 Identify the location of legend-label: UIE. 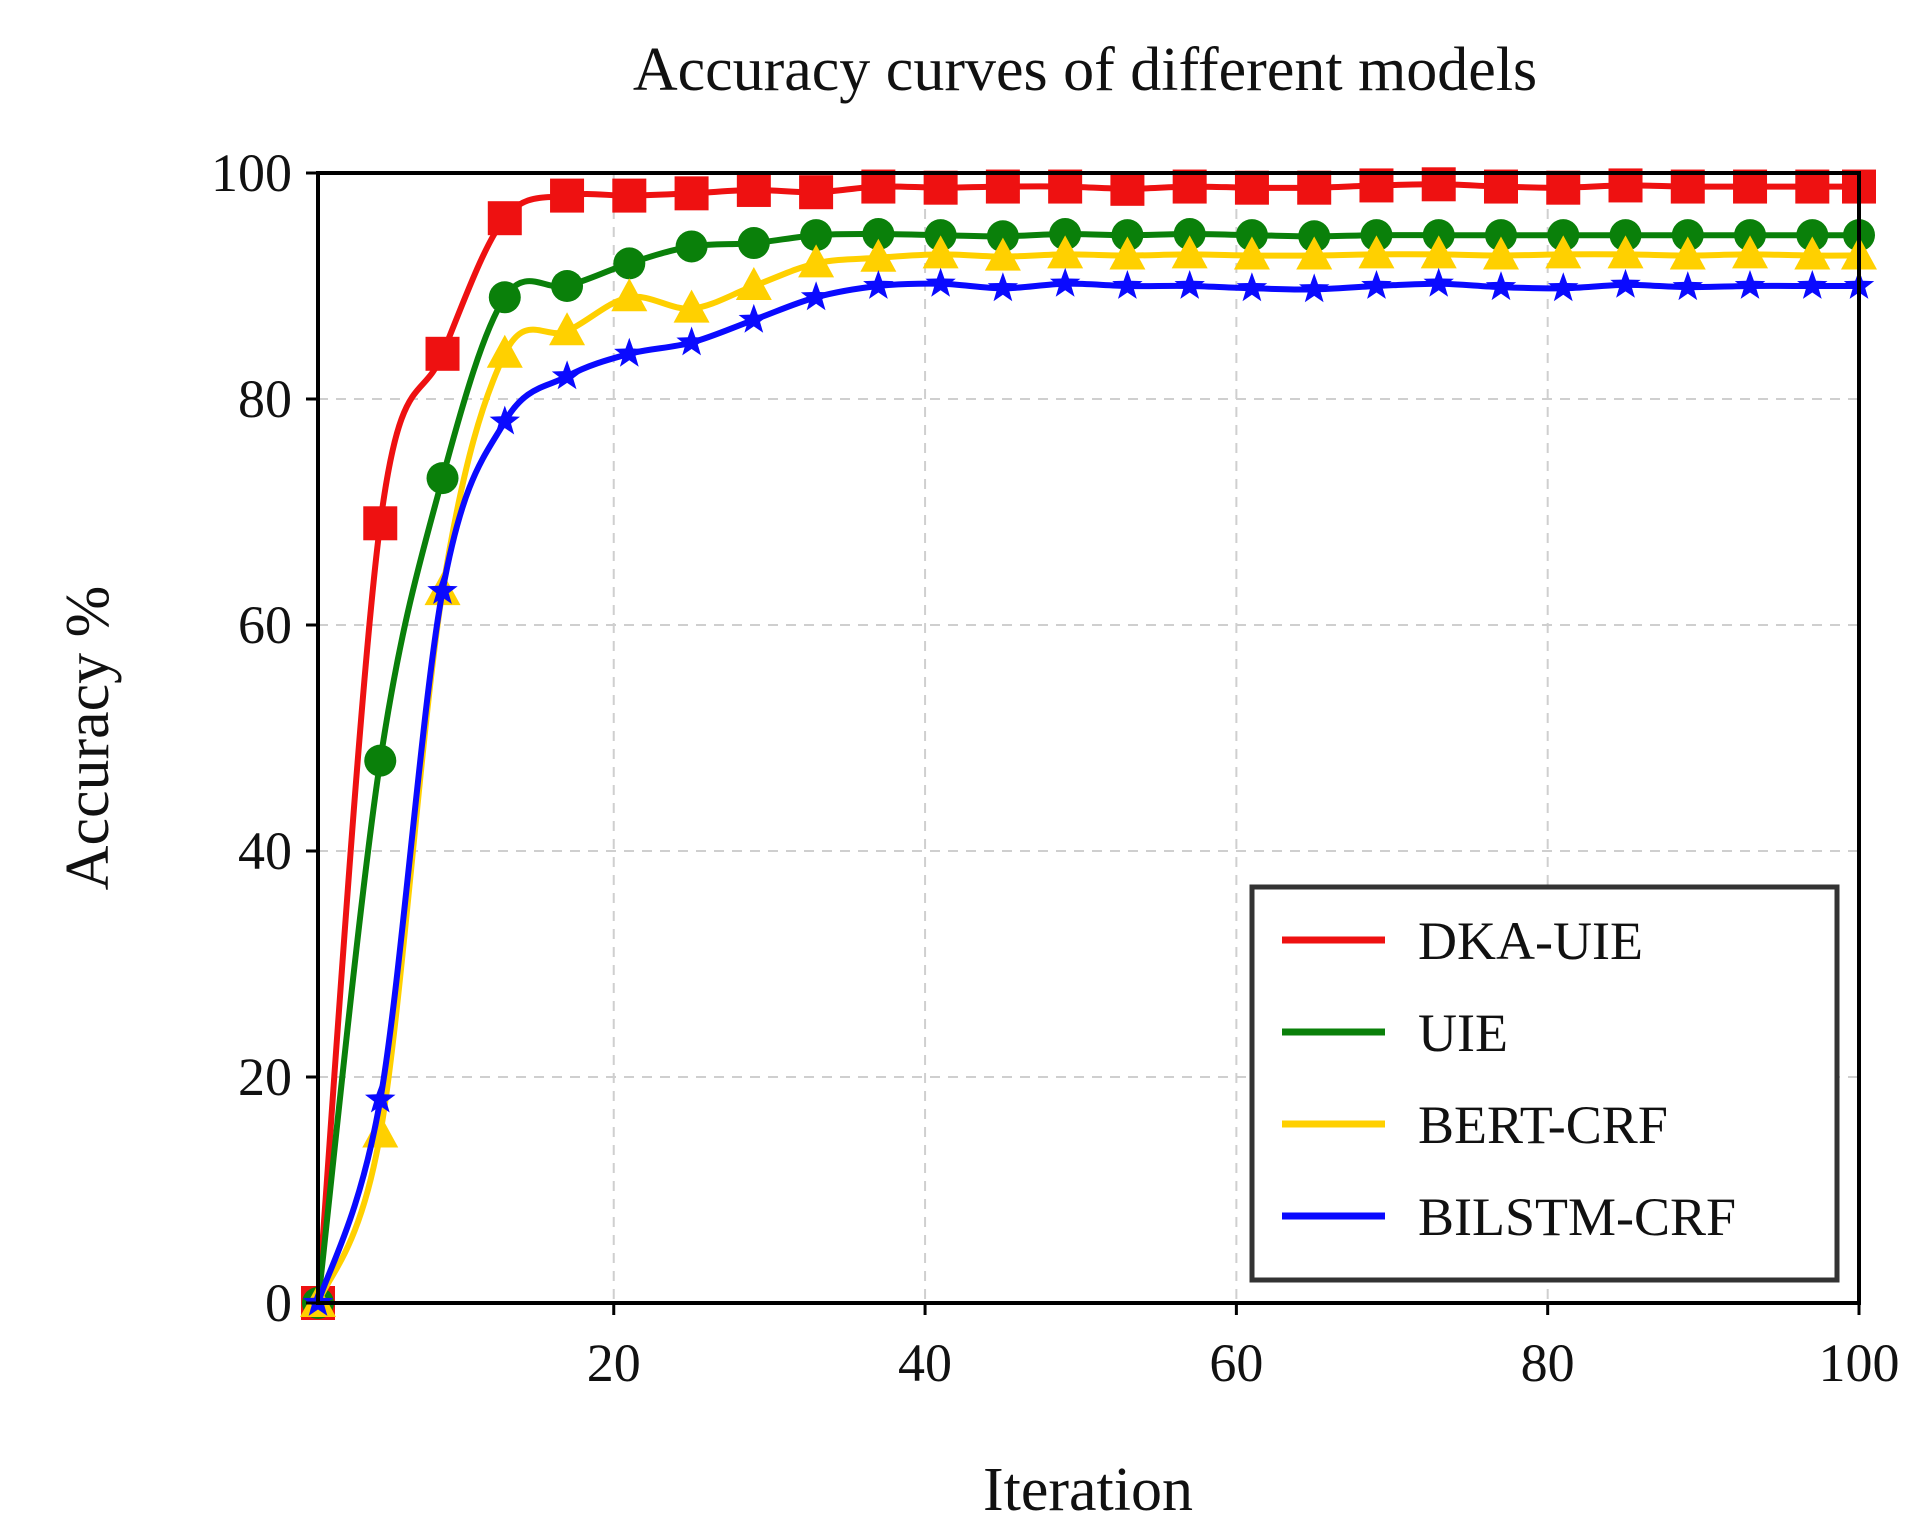
(1463, 1033).